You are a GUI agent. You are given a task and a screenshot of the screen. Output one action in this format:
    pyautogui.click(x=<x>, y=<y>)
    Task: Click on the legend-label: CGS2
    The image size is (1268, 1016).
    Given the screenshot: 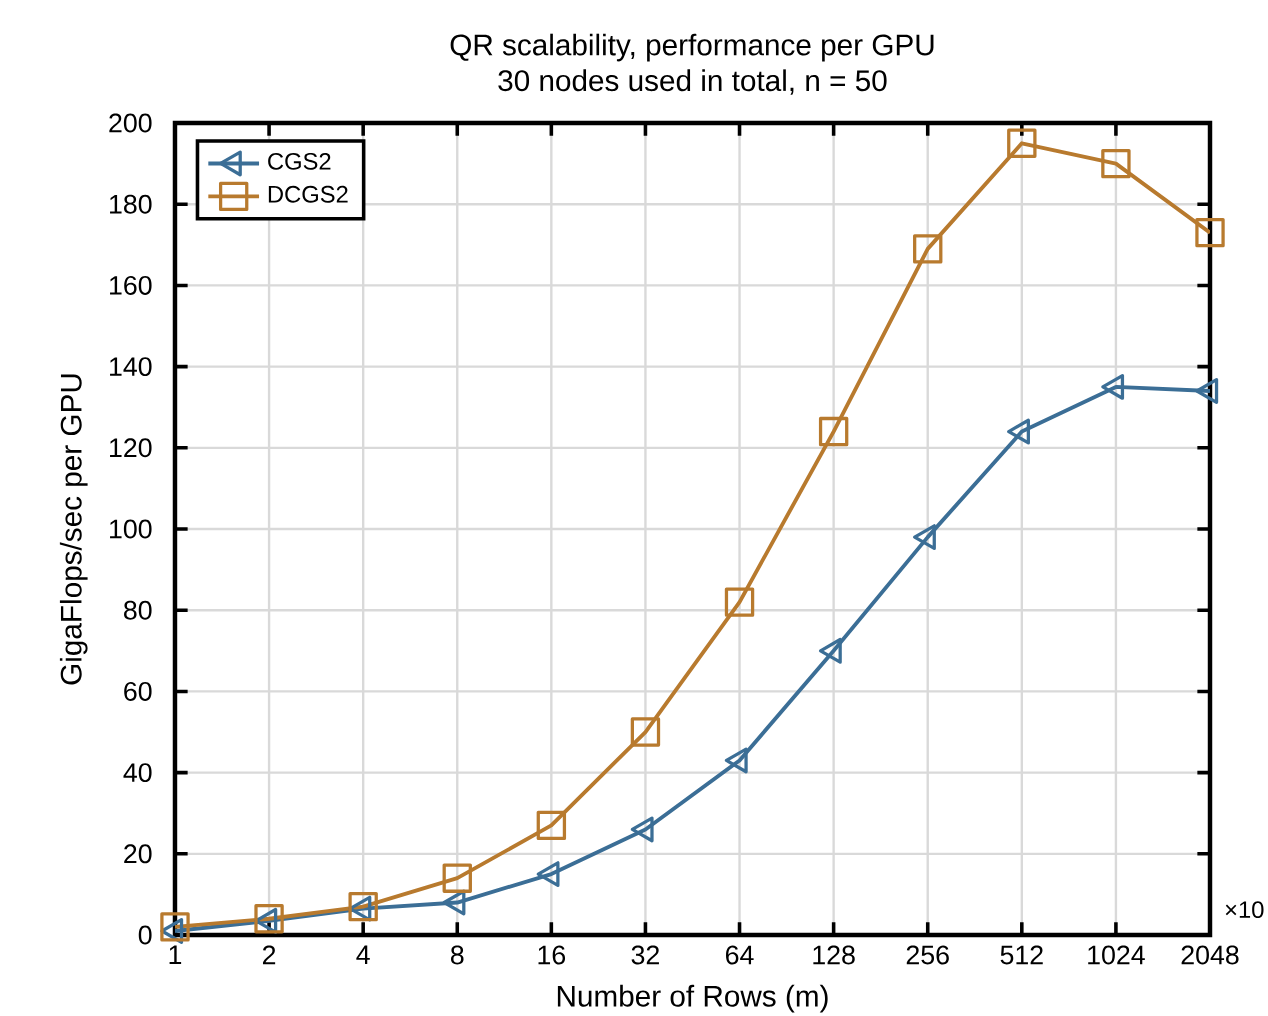 What is the action you would take?
    pyautogui.click(x=299, y=161)
    